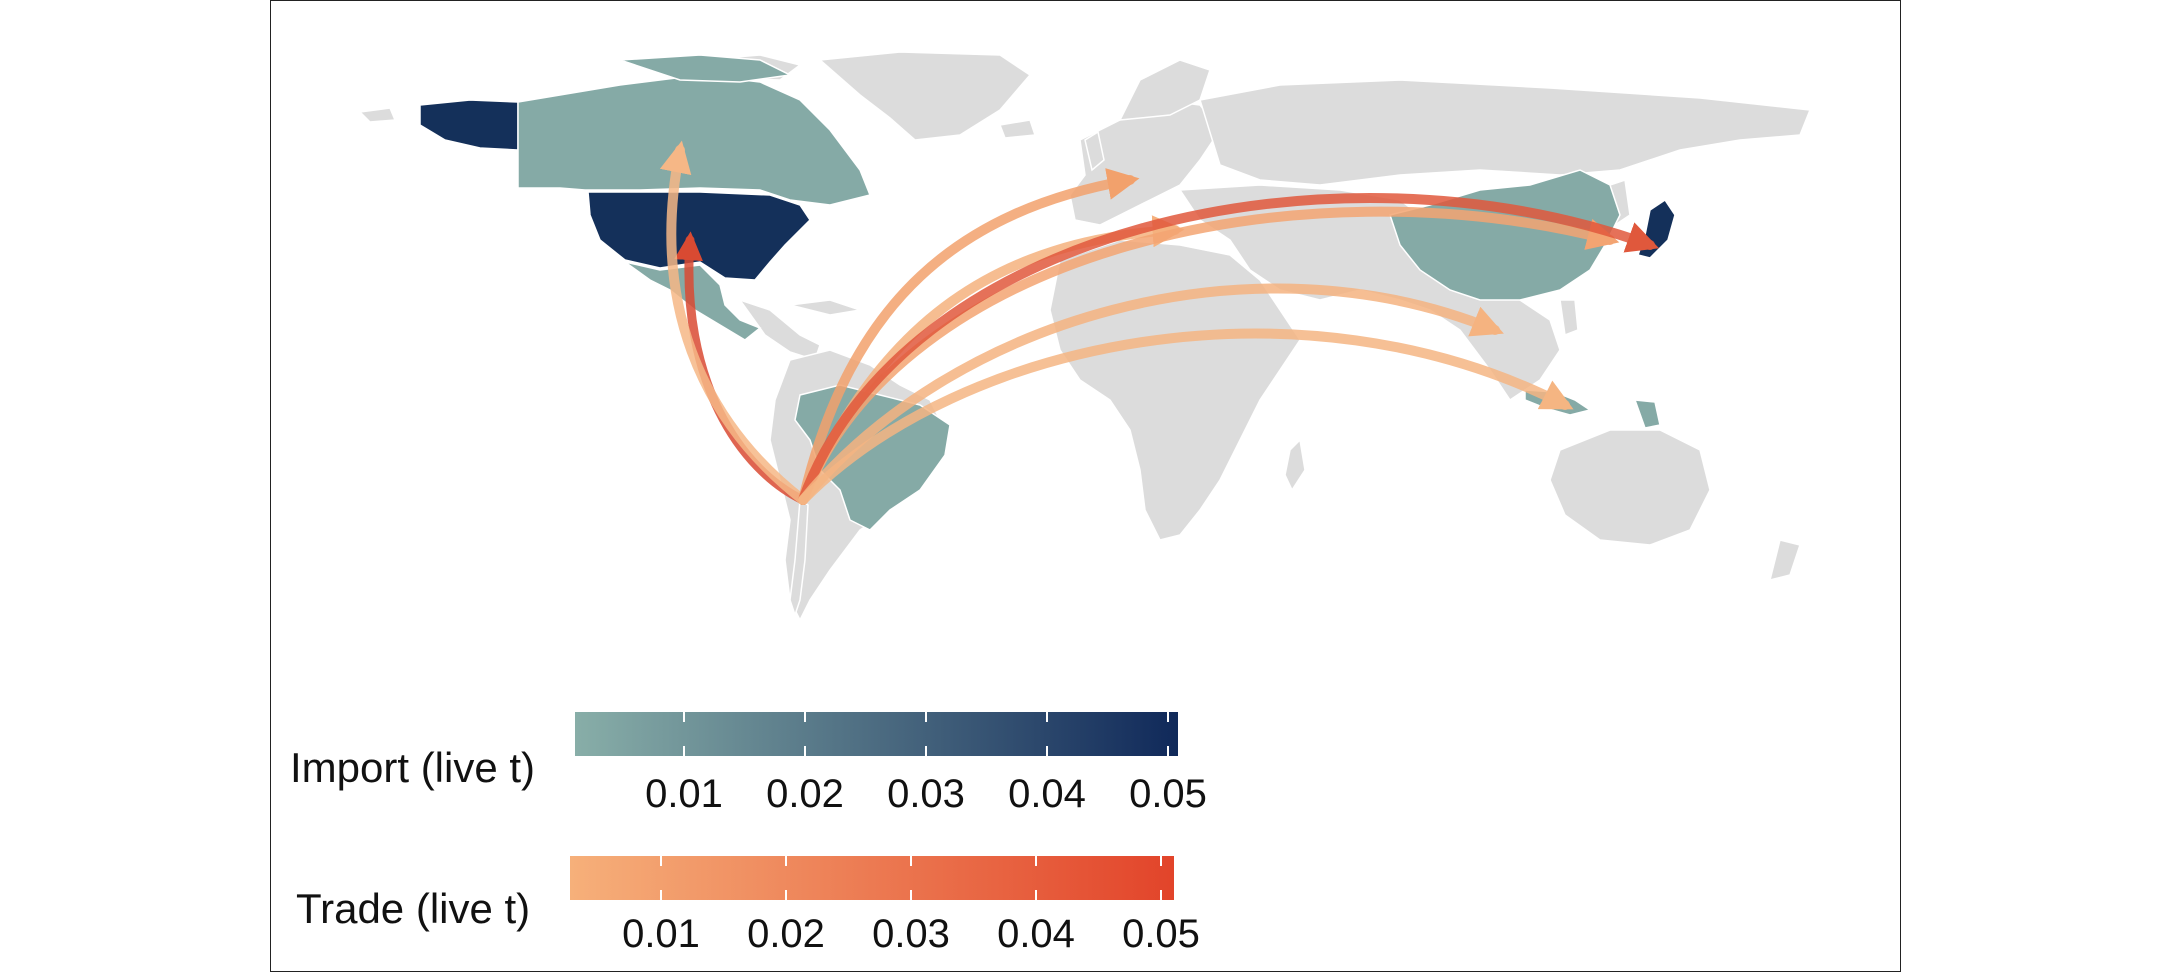 Image resolution: width=2170 pixels, height=974 pixels. What do you see at coordinates (413, 908) in the screenshot?
I see `legend-trade-title: Trade (live t)` at bounding box center [413, 908].